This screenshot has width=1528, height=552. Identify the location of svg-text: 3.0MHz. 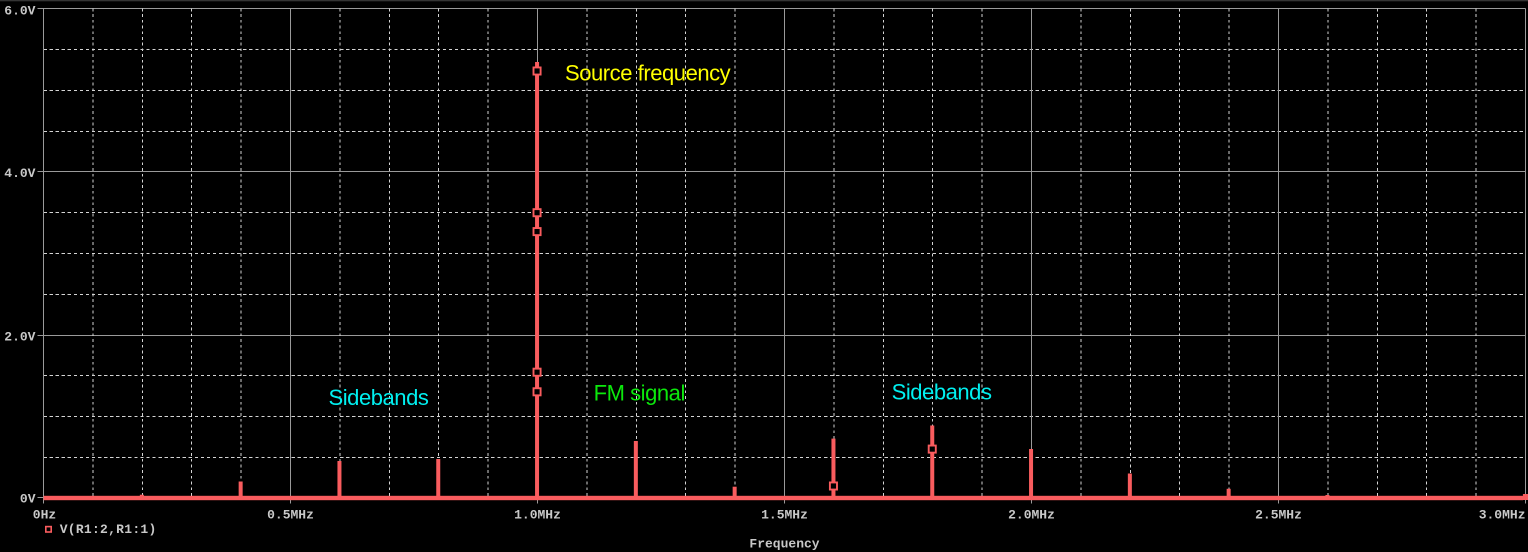
(1502, 514).